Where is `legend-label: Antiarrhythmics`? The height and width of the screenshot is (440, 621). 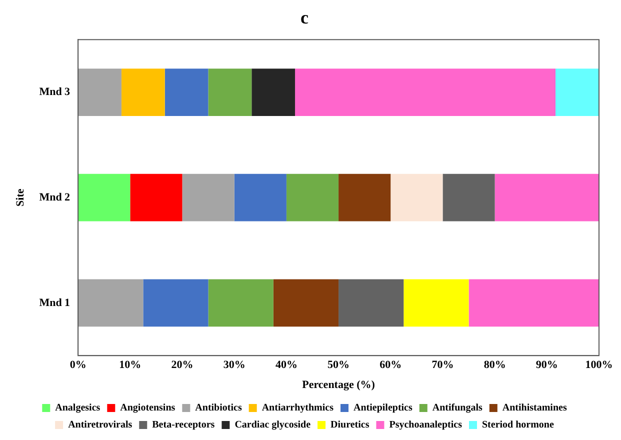 legend-label: Antiarrhythmics is located at coordinates (298, 408).